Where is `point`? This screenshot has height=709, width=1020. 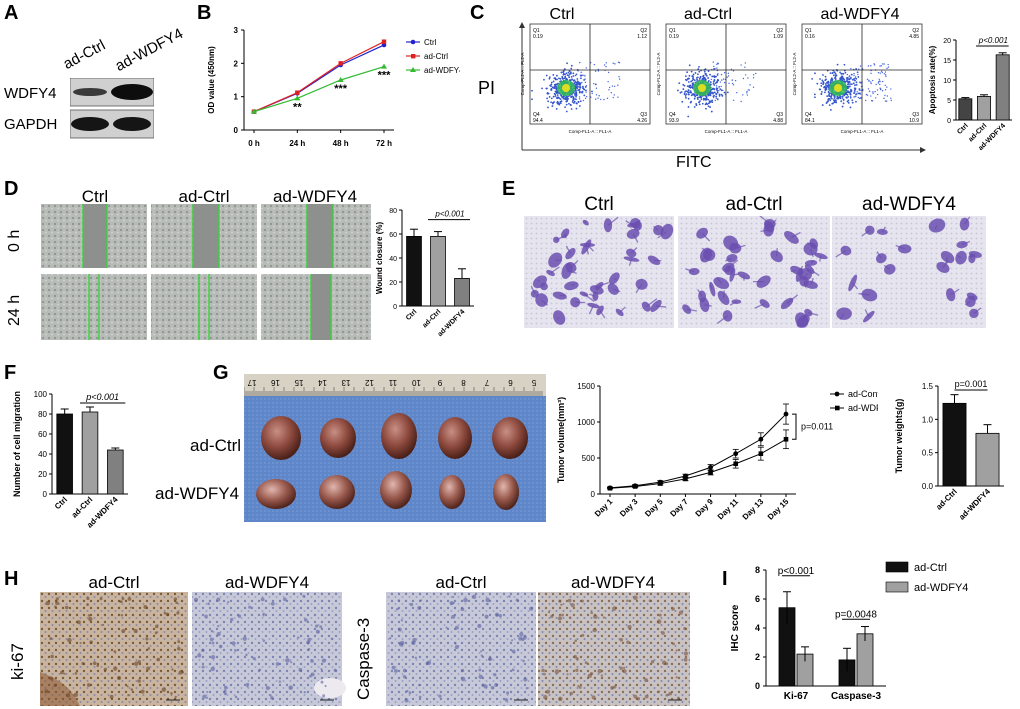 point is located at coordinates (761, 439).